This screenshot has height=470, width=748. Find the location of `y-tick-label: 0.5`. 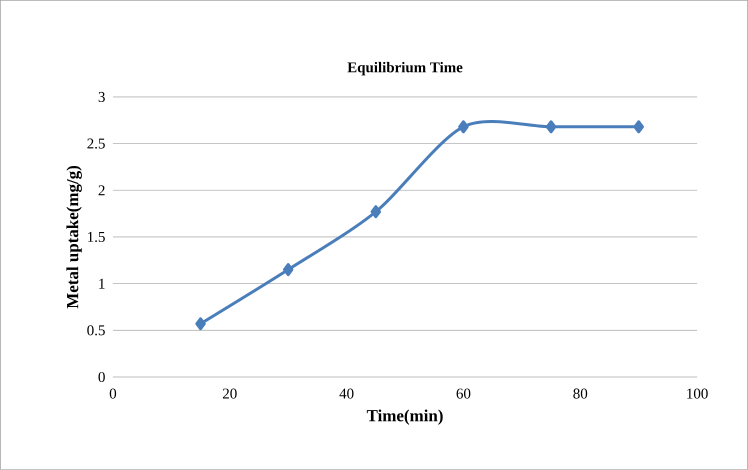

y-tick-label: 0.5 is located at coordinates (96, 330).